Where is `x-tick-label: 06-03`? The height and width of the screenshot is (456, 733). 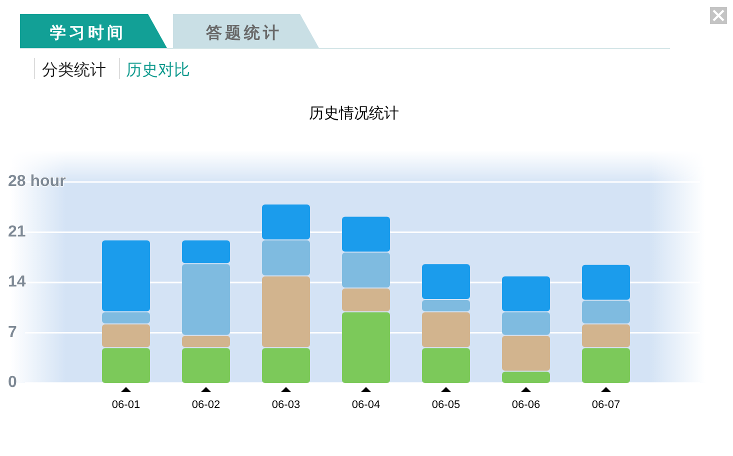
x-tick-label: 06-03 is located at coordinates (286, 405).